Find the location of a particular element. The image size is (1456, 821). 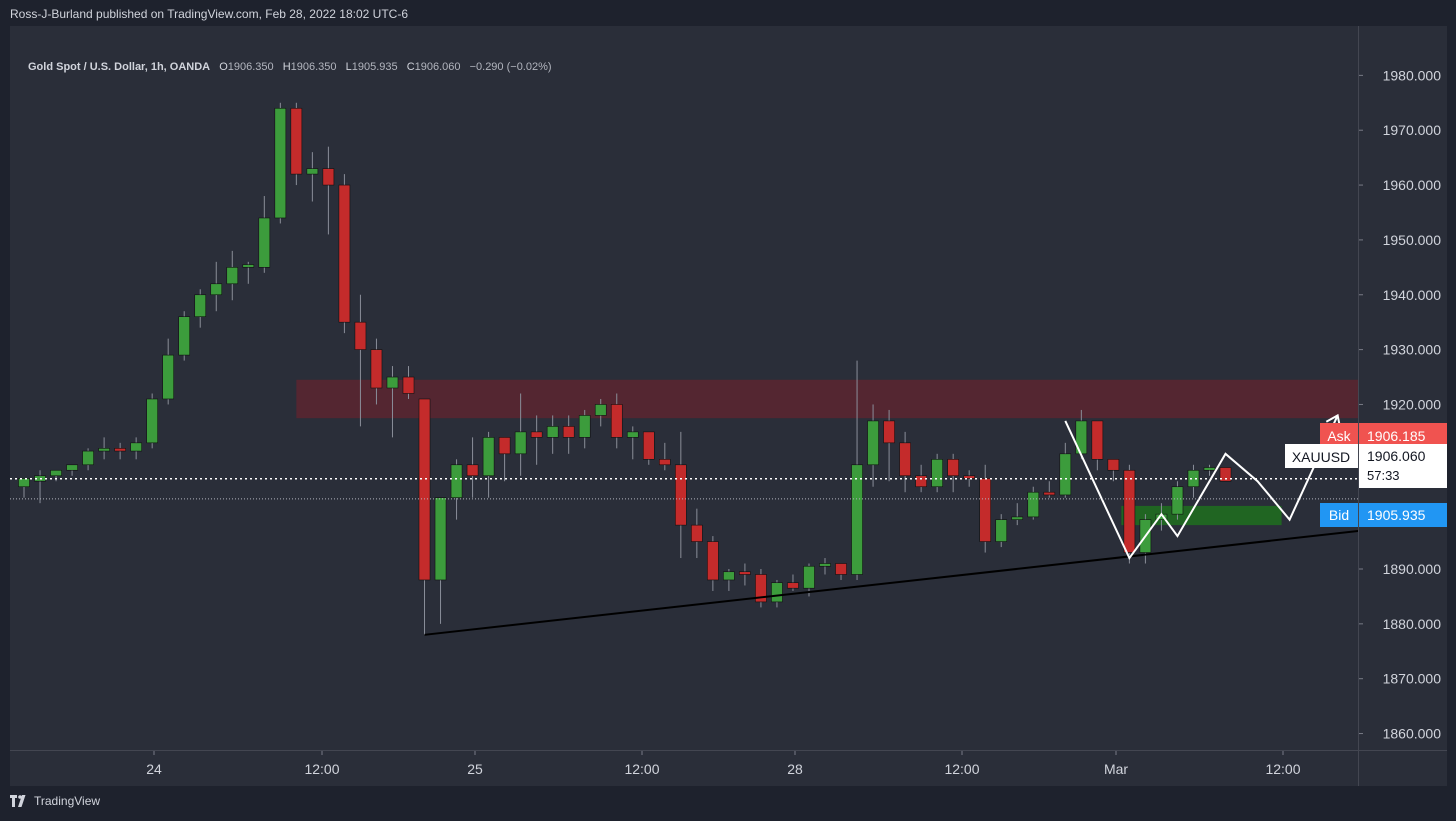

low-label: L is located at coordinates (348, 67).